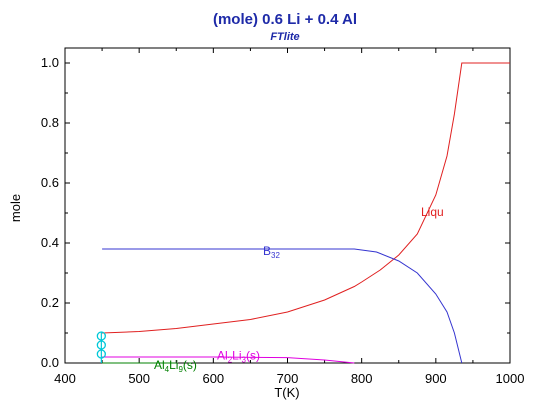 The image size is (540, 410). What do you see at coordinates (65, 378) in the screenshot?
I see `x-tick-label: 400` at bounding box center [65, 378].